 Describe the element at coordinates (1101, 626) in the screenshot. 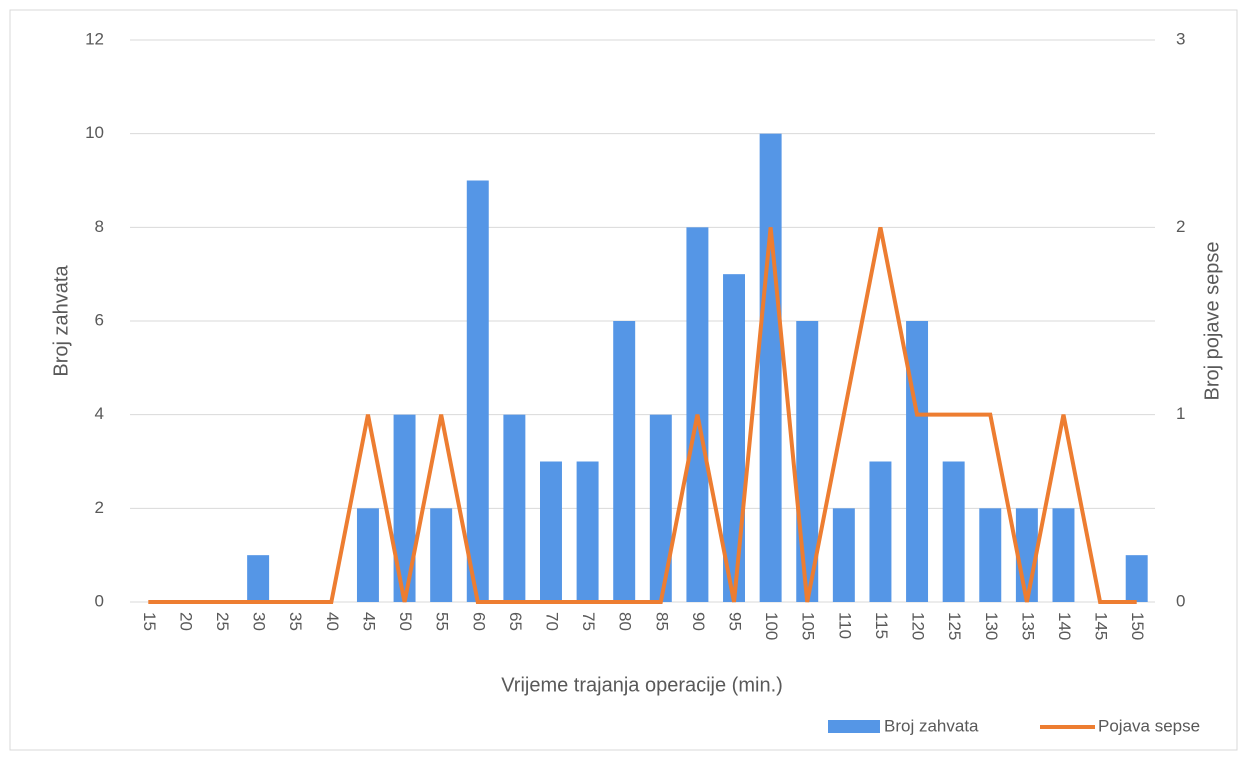

I see `x-tick-label: 145` at that location.